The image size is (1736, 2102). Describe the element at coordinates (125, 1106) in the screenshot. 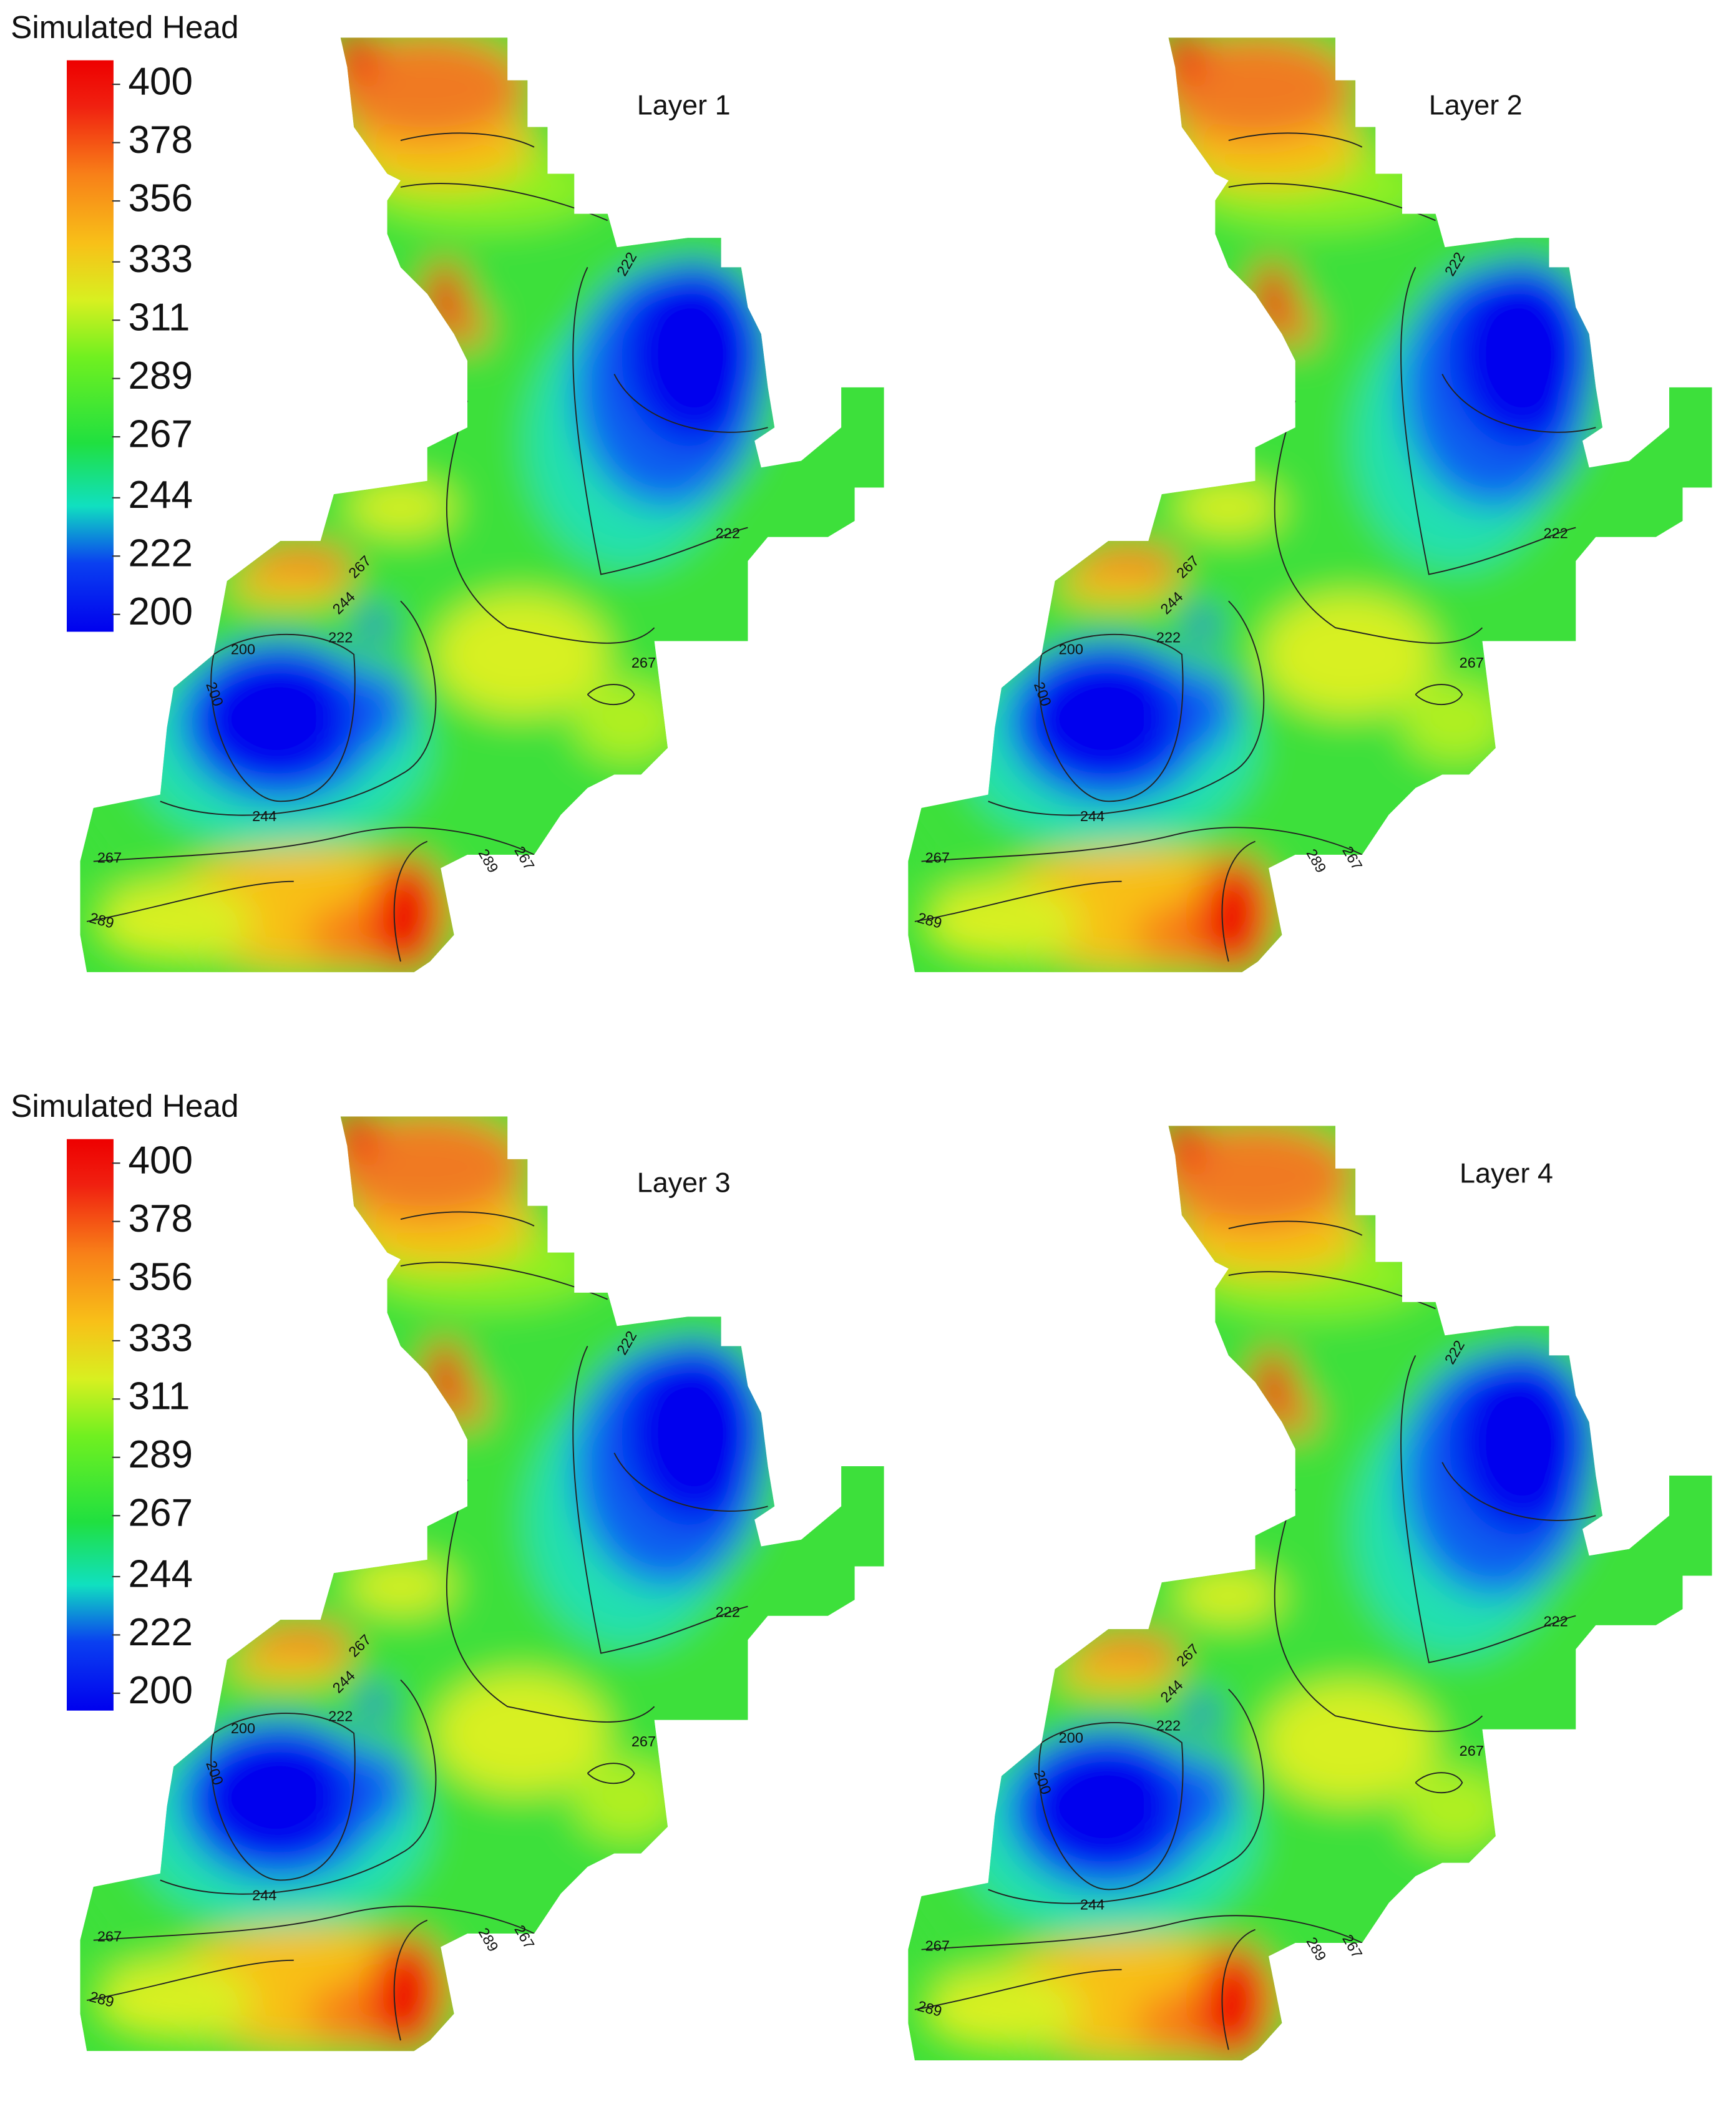

I see `legend-title: Simulated Head` at that location.